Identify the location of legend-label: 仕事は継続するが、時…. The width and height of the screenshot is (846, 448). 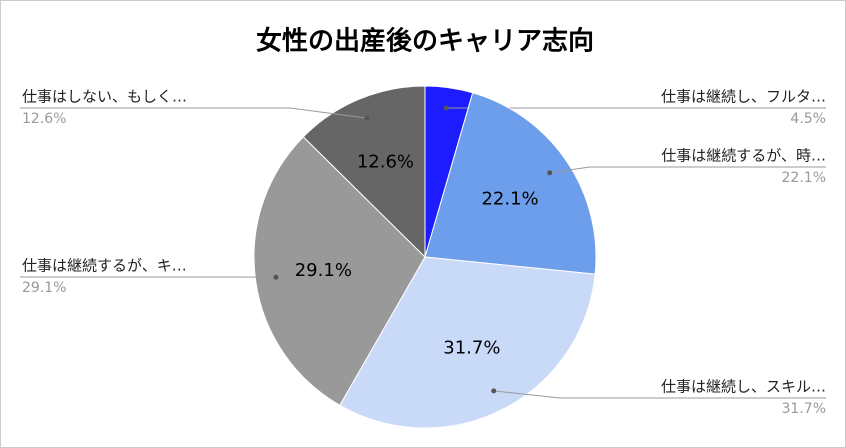
(743, 156).